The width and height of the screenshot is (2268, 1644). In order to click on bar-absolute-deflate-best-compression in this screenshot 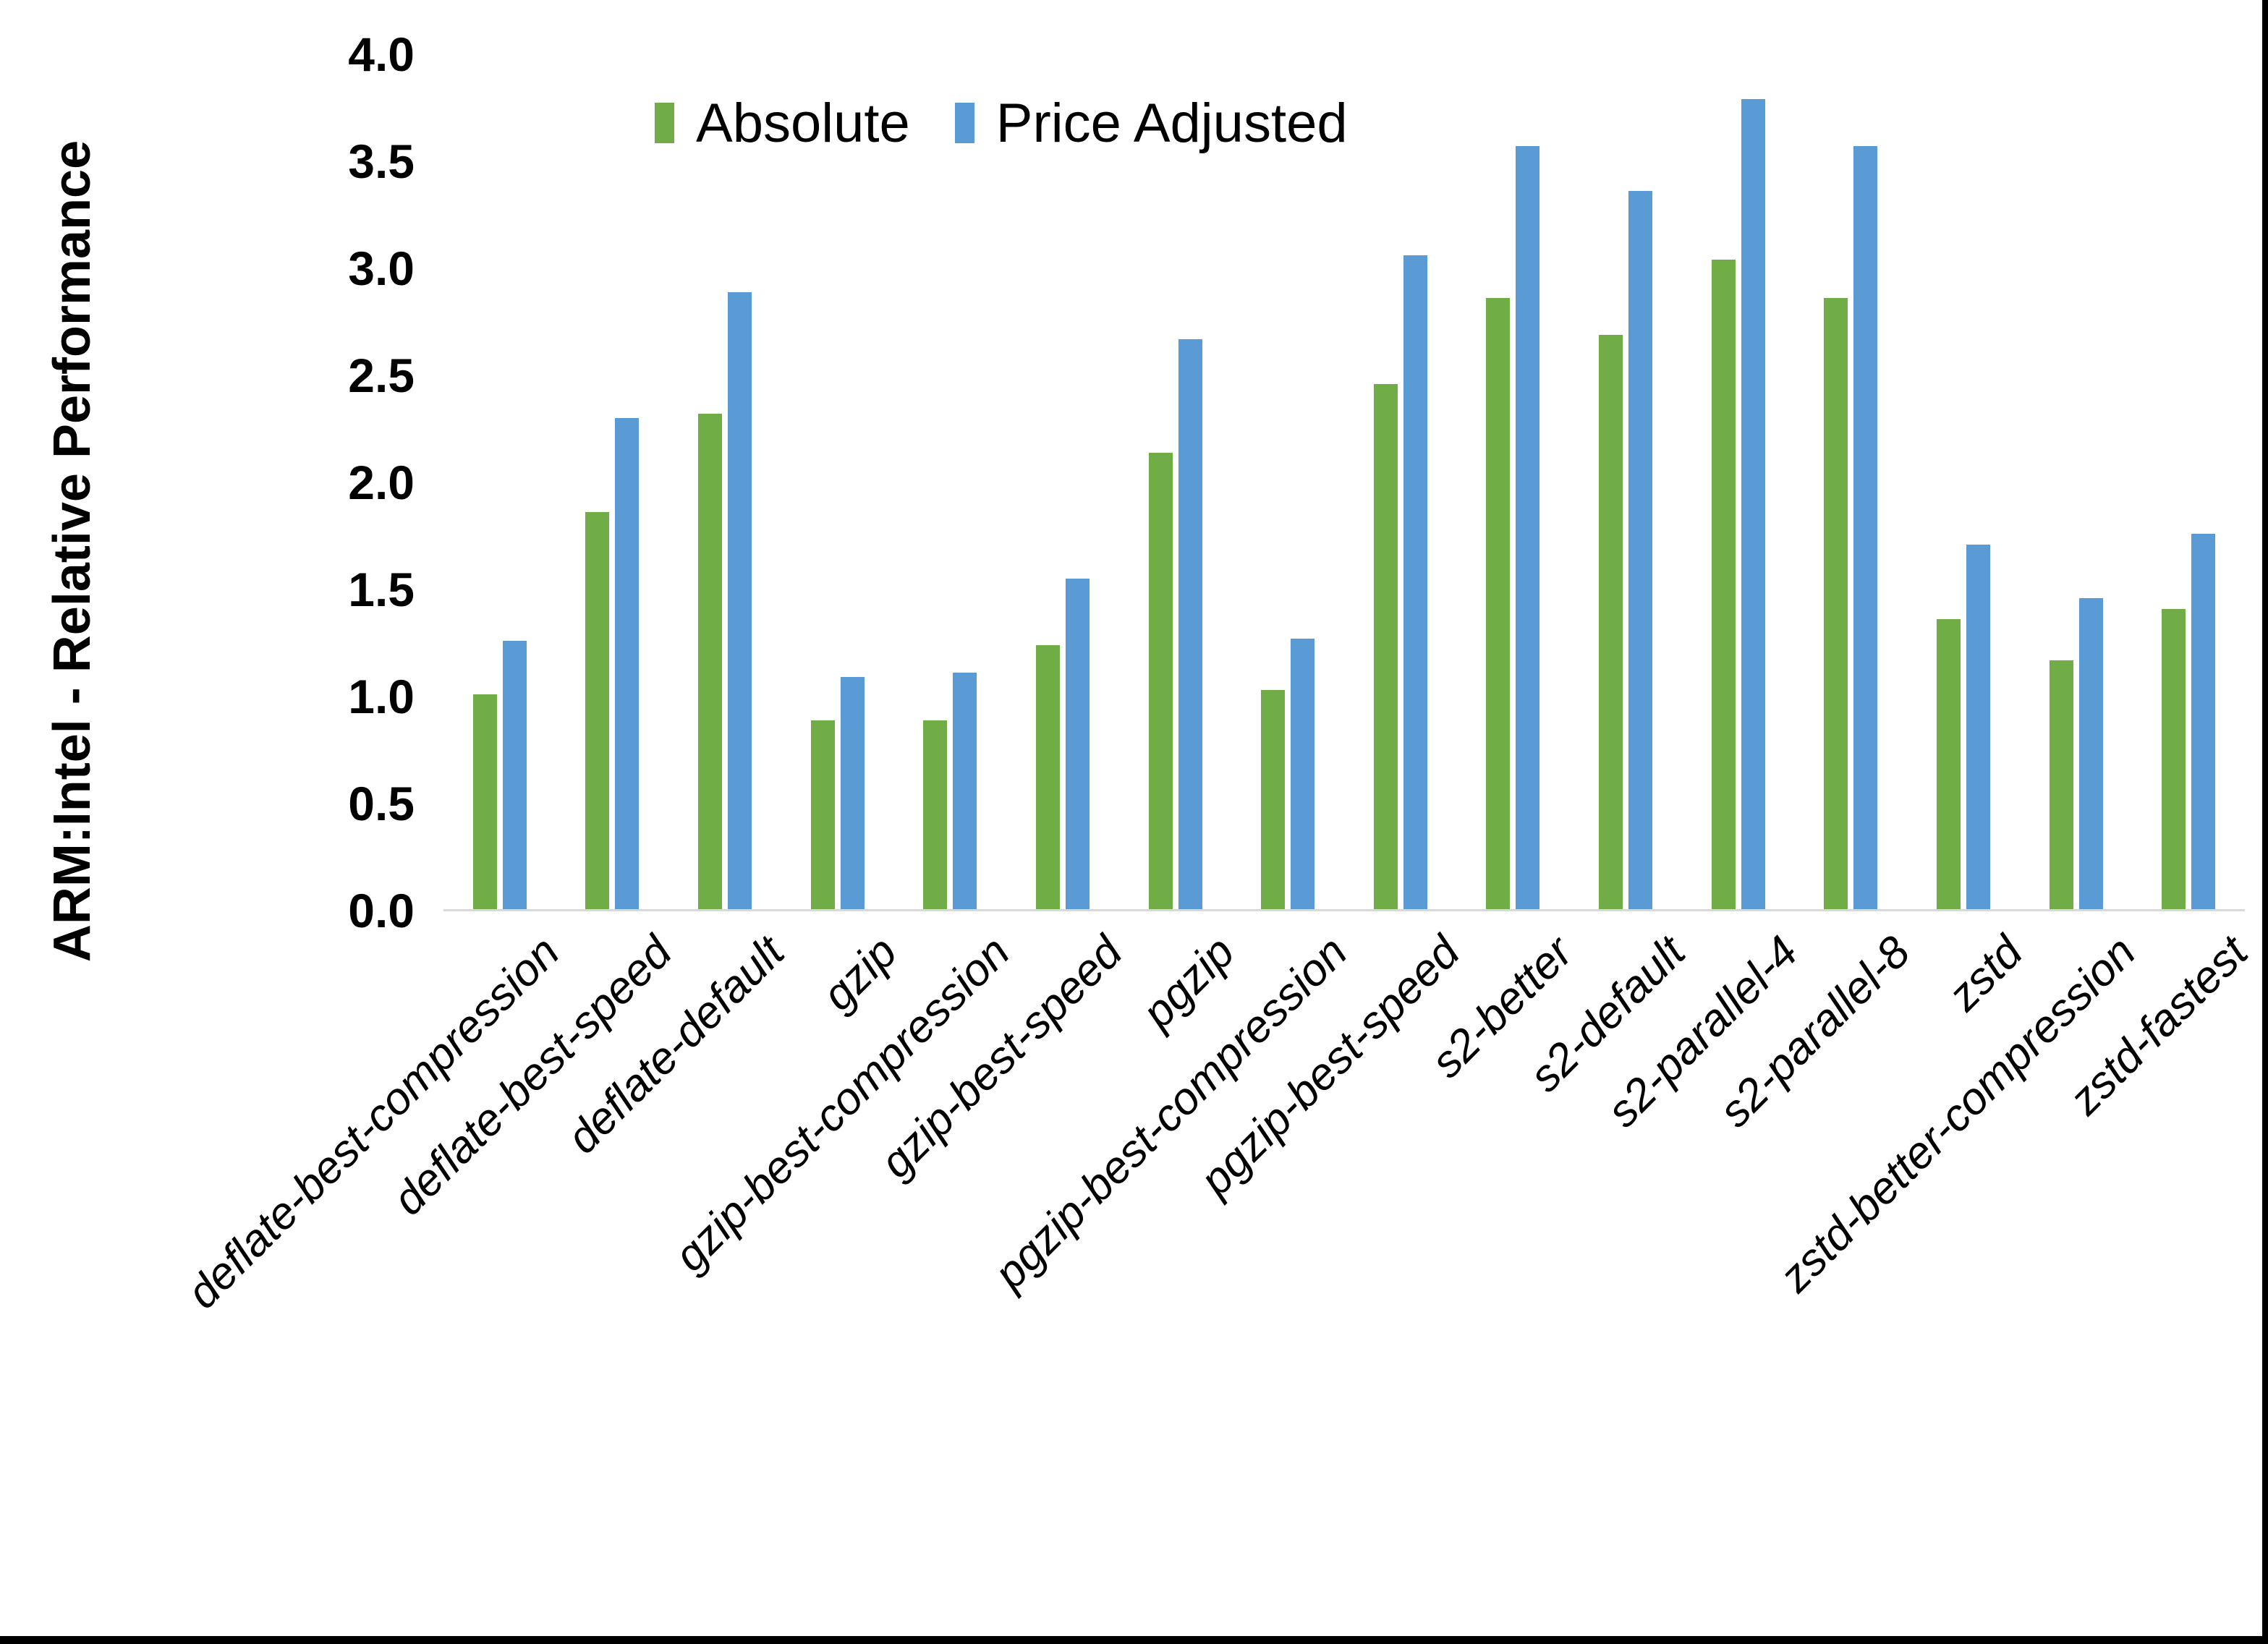, I will do `click(484, 802)`.